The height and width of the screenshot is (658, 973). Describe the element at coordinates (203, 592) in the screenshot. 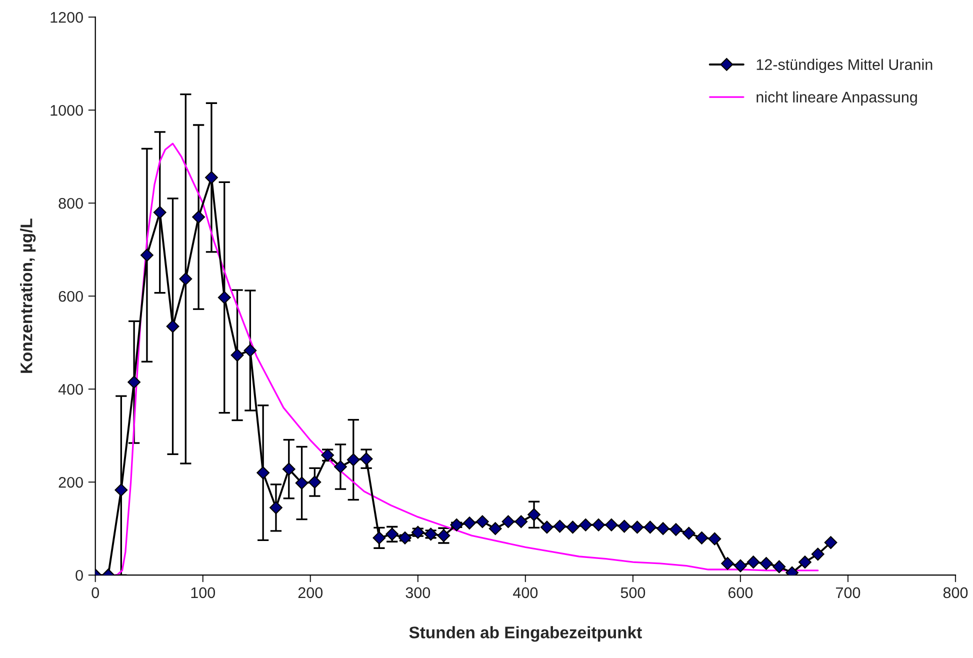

I see `x-tick-label: 100` at that location.